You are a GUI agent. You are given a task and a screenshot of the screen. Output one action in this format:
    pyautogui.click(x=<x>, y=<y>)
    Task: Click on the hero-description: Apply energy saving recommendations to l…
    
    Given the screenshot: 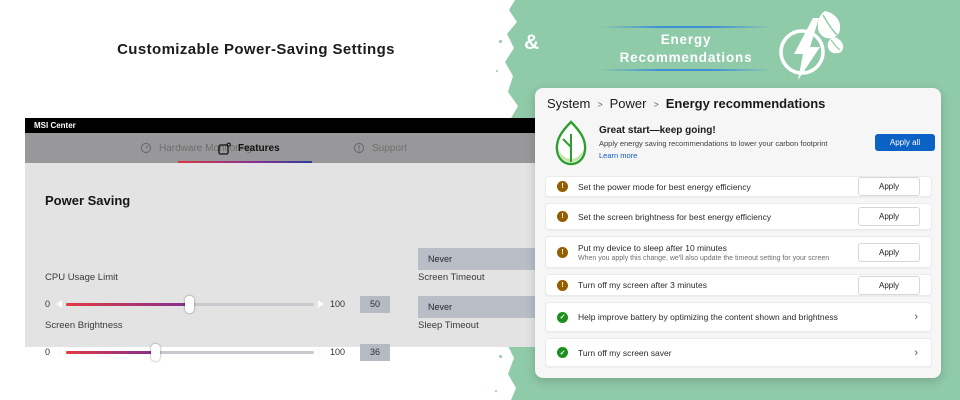 What is the action you would take?
    pyautogui.click(x=713, y=143)
    